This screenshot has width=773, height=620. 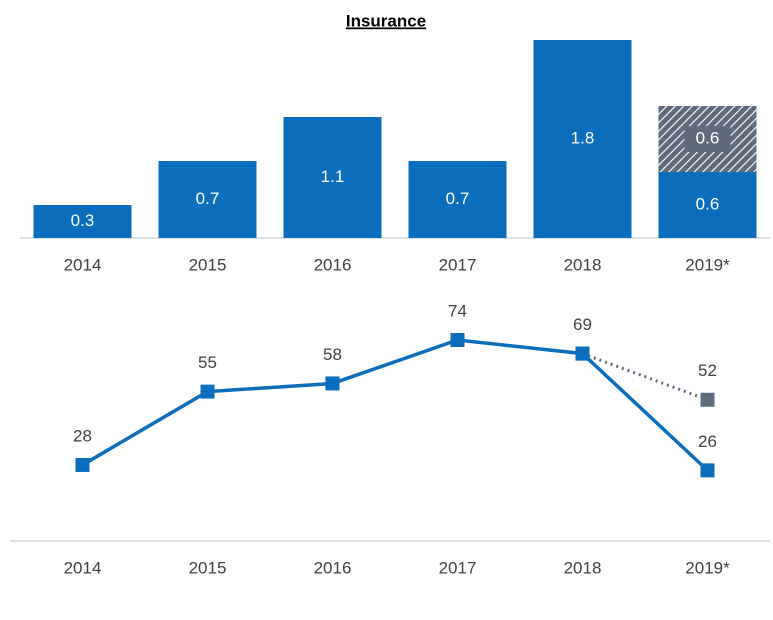 What do you see at coordinates (82, 435) in the screenshot?
I see `data-label: 28` at bounding box center [82, 435].